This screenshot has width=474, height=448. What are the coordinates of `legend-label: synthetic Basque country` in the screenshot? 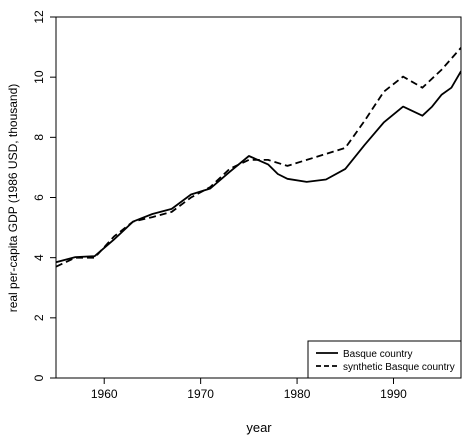 It's located at (399, 367).